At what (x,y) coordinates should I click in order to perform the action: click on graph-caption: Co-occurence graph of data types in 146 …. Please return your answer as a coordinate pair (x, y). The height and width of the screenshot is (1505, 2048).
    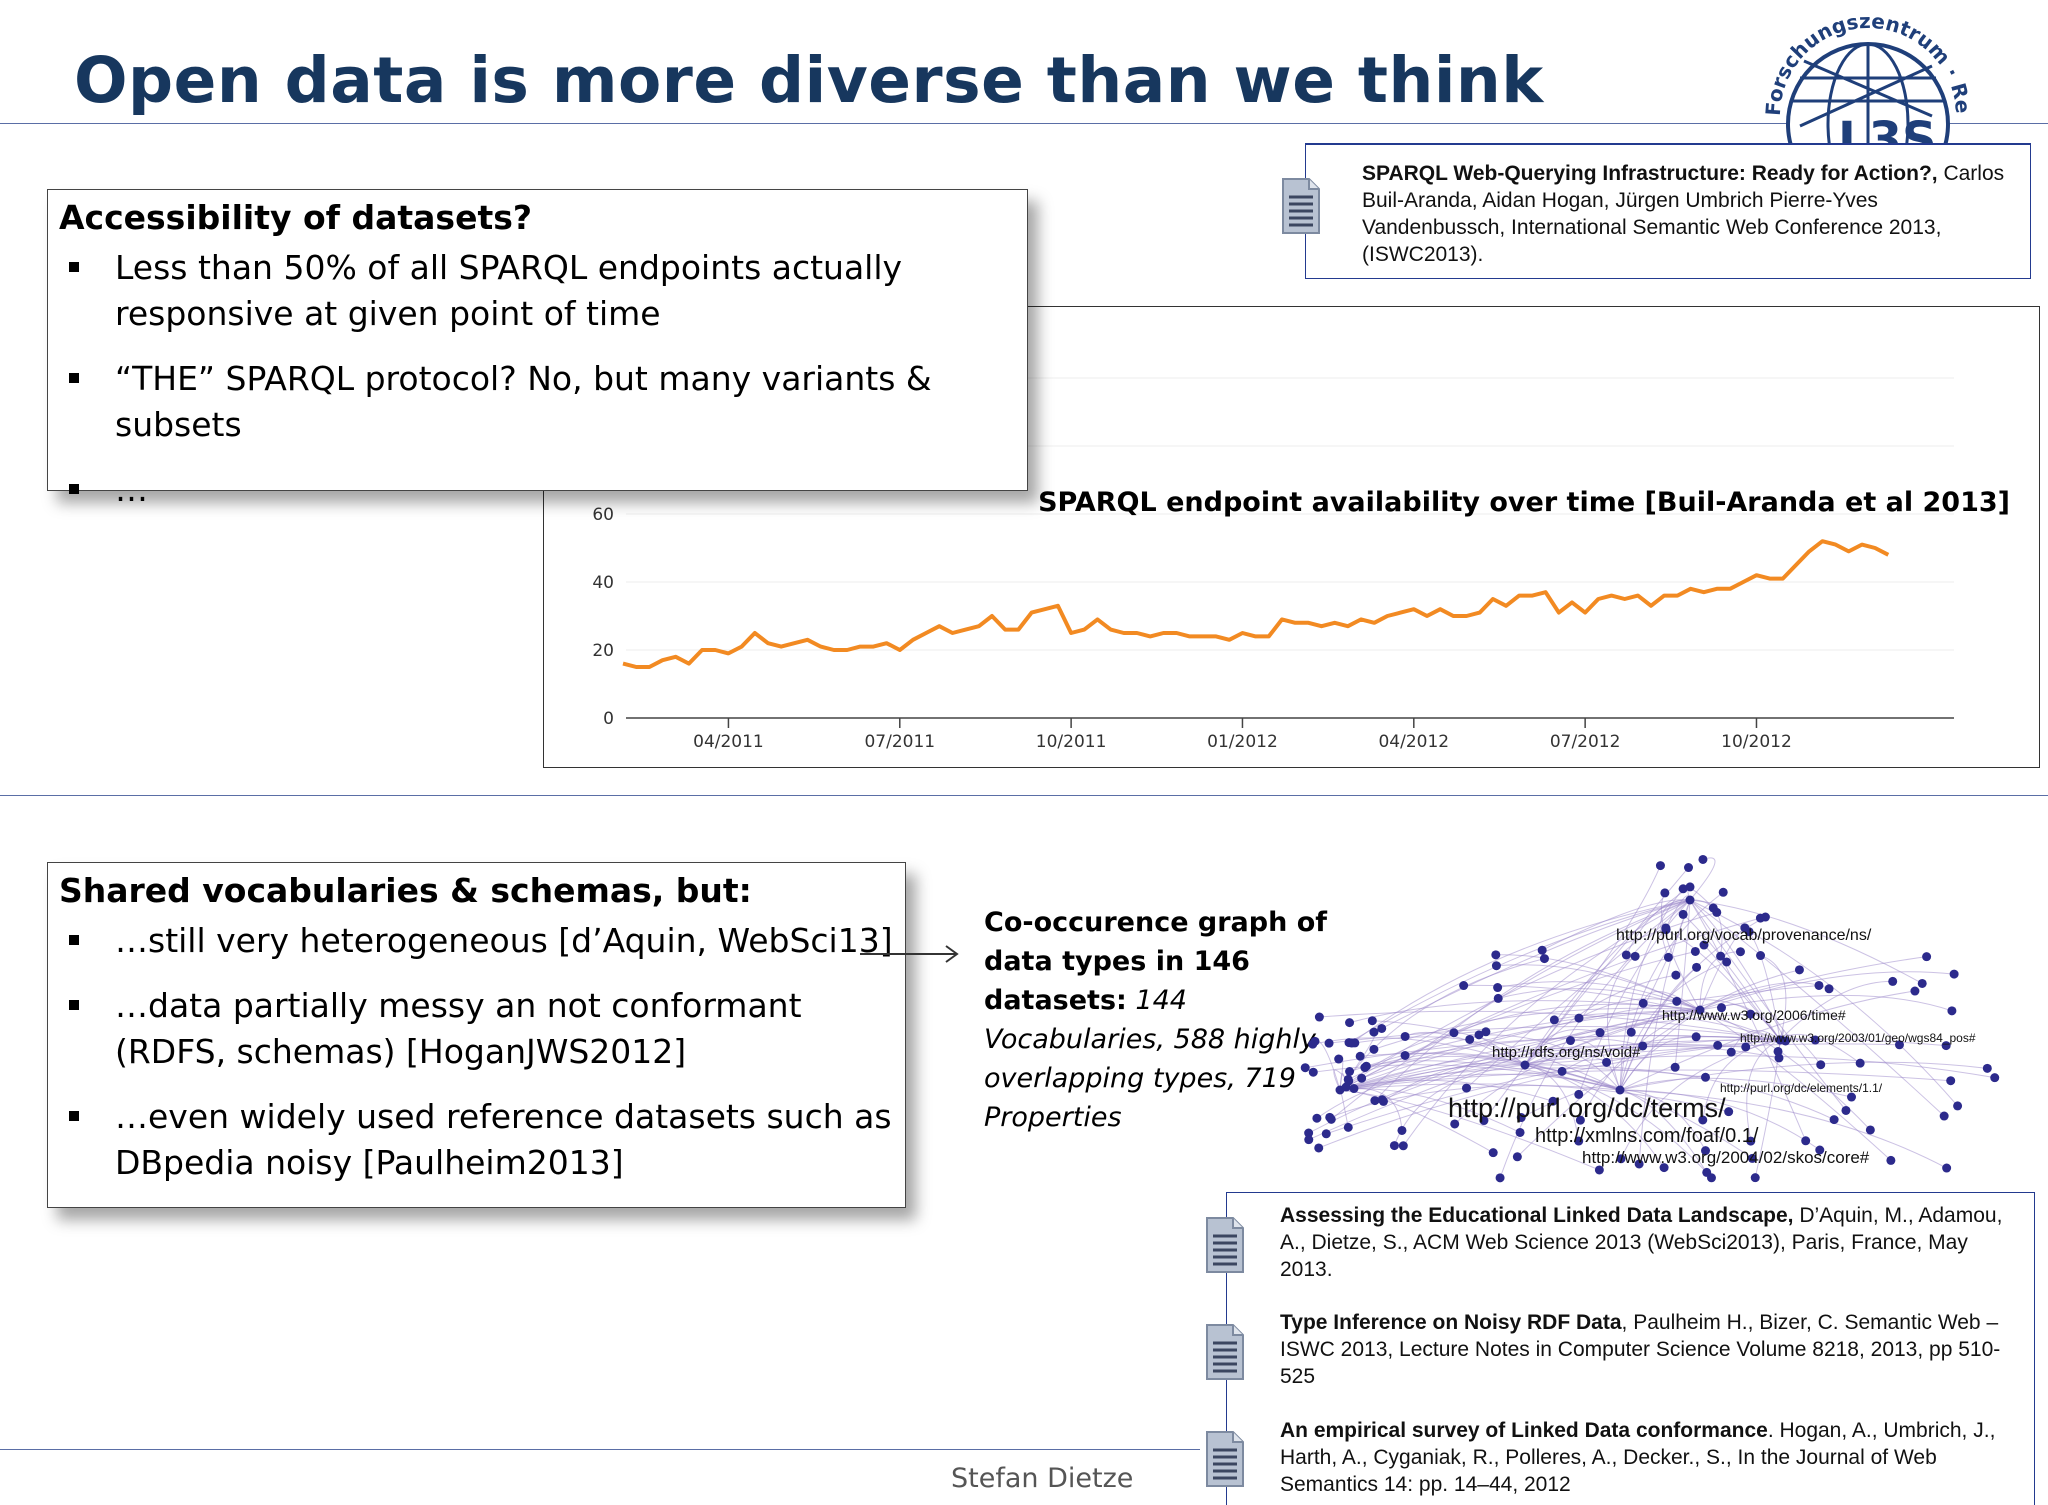
    Looking at the image, I should click on (1156, 1020).